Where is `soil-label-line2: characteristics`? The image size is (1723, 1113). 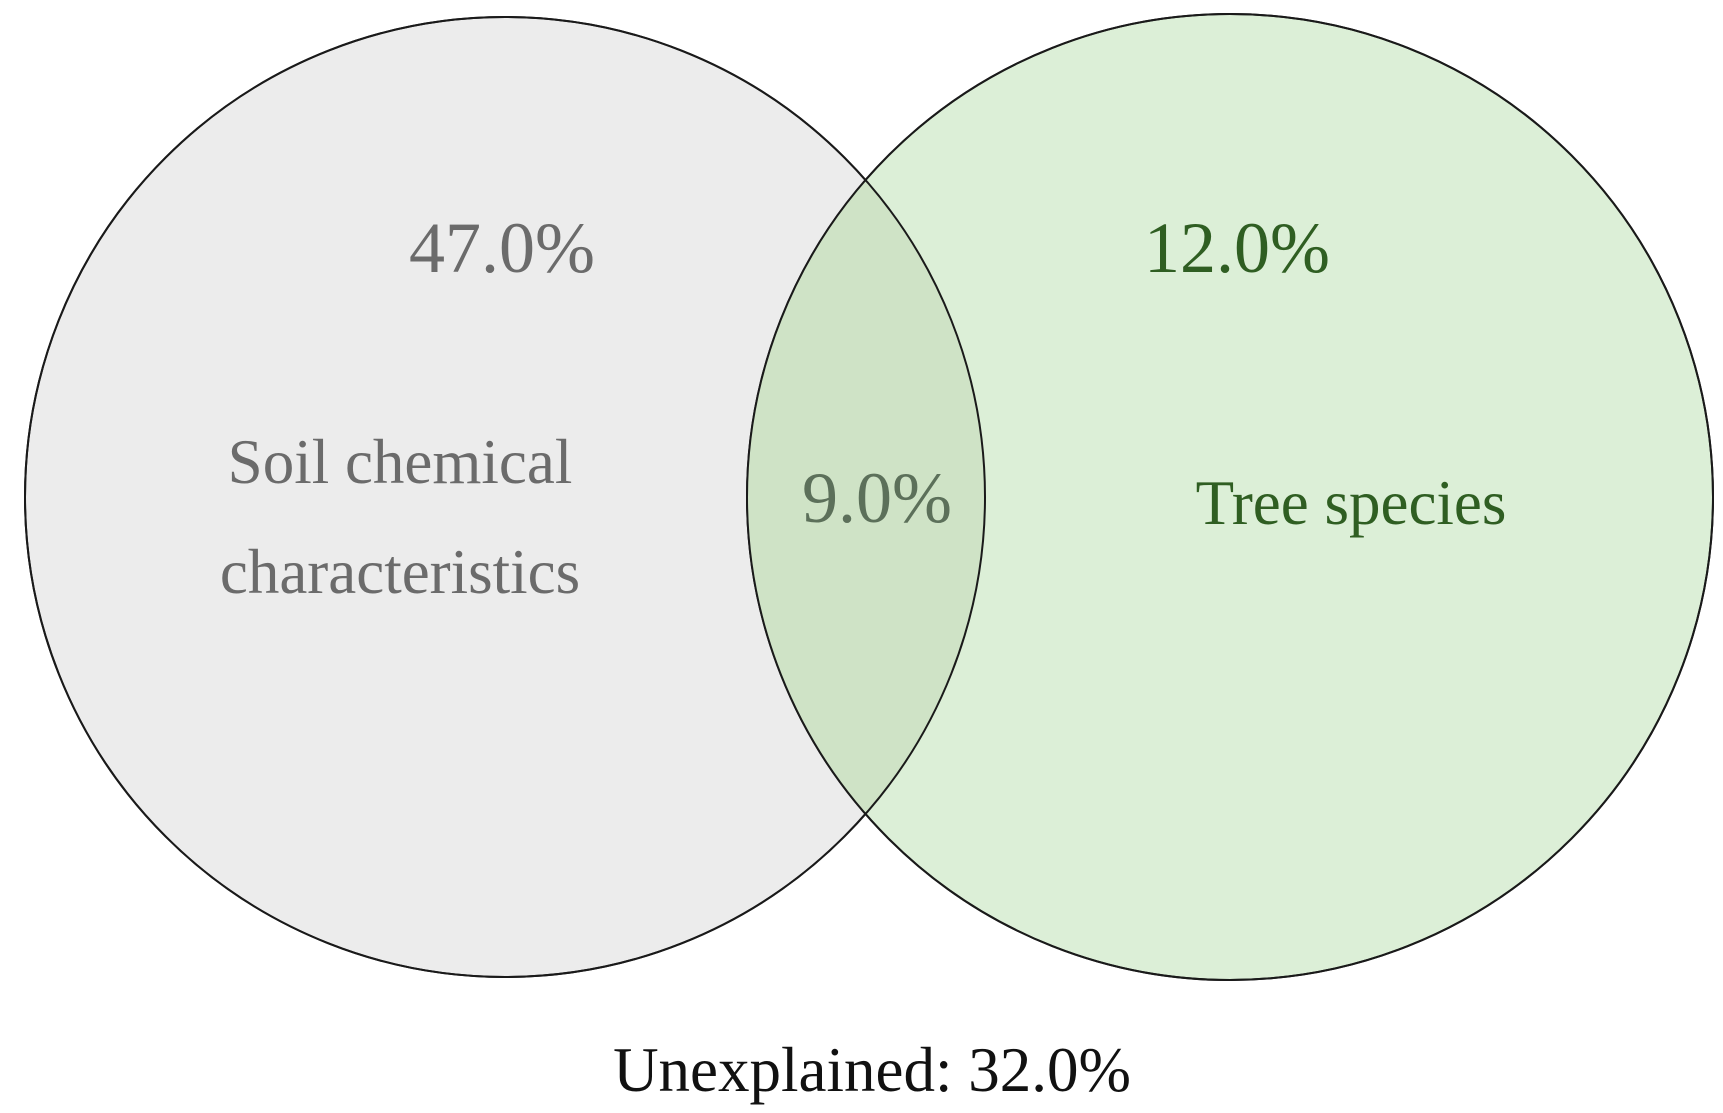 soil-label-line2: characteristics is located at coordinates (400, 572).